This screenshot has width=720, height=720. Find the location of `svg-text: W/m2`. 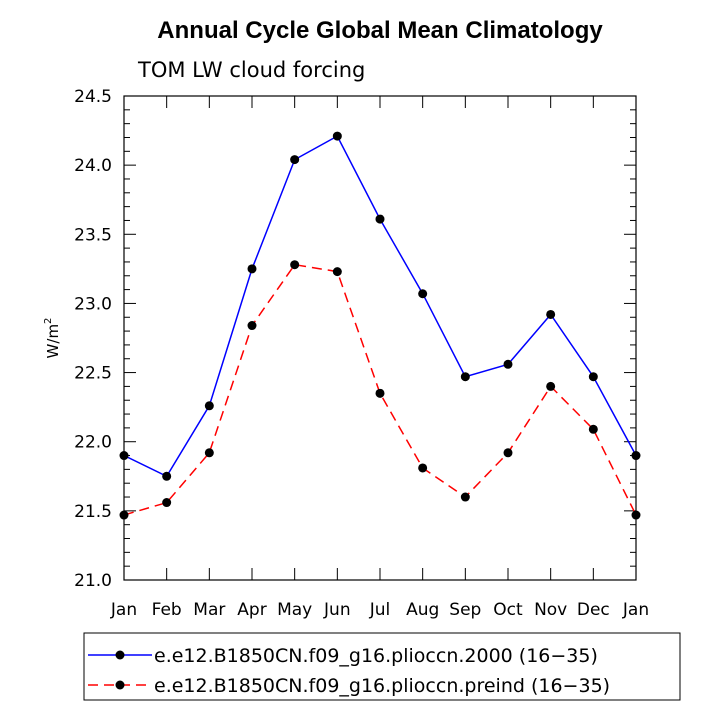

svg-text: W/m2 is located at coordinates (52, 338).